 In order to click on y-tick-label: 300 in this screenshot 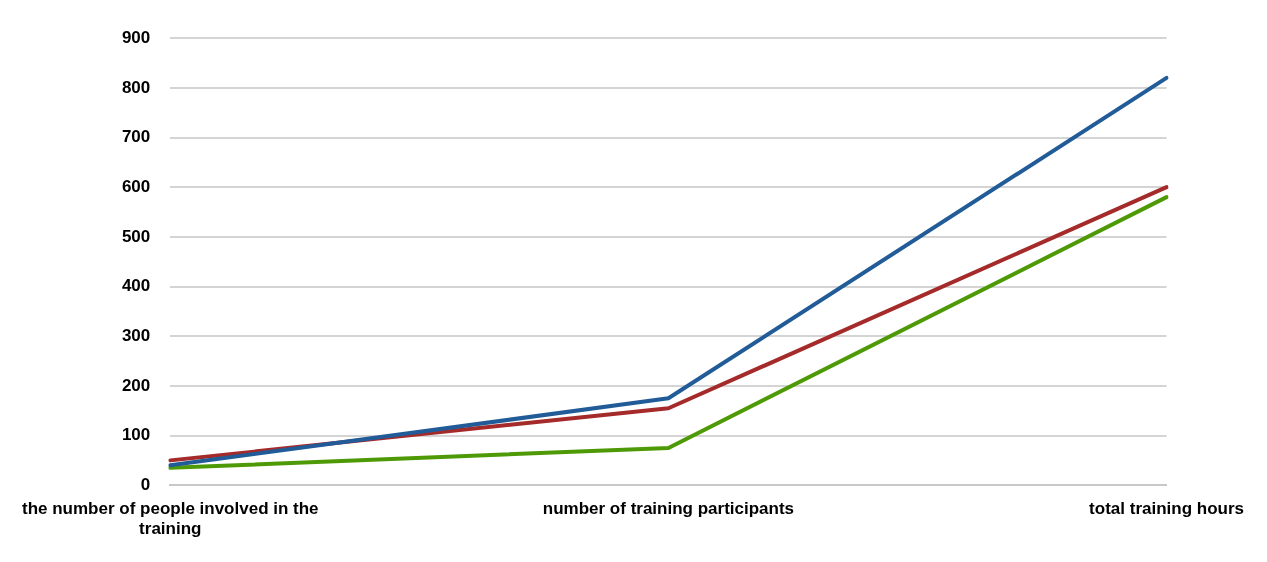, I will do `click(136, 335)`.